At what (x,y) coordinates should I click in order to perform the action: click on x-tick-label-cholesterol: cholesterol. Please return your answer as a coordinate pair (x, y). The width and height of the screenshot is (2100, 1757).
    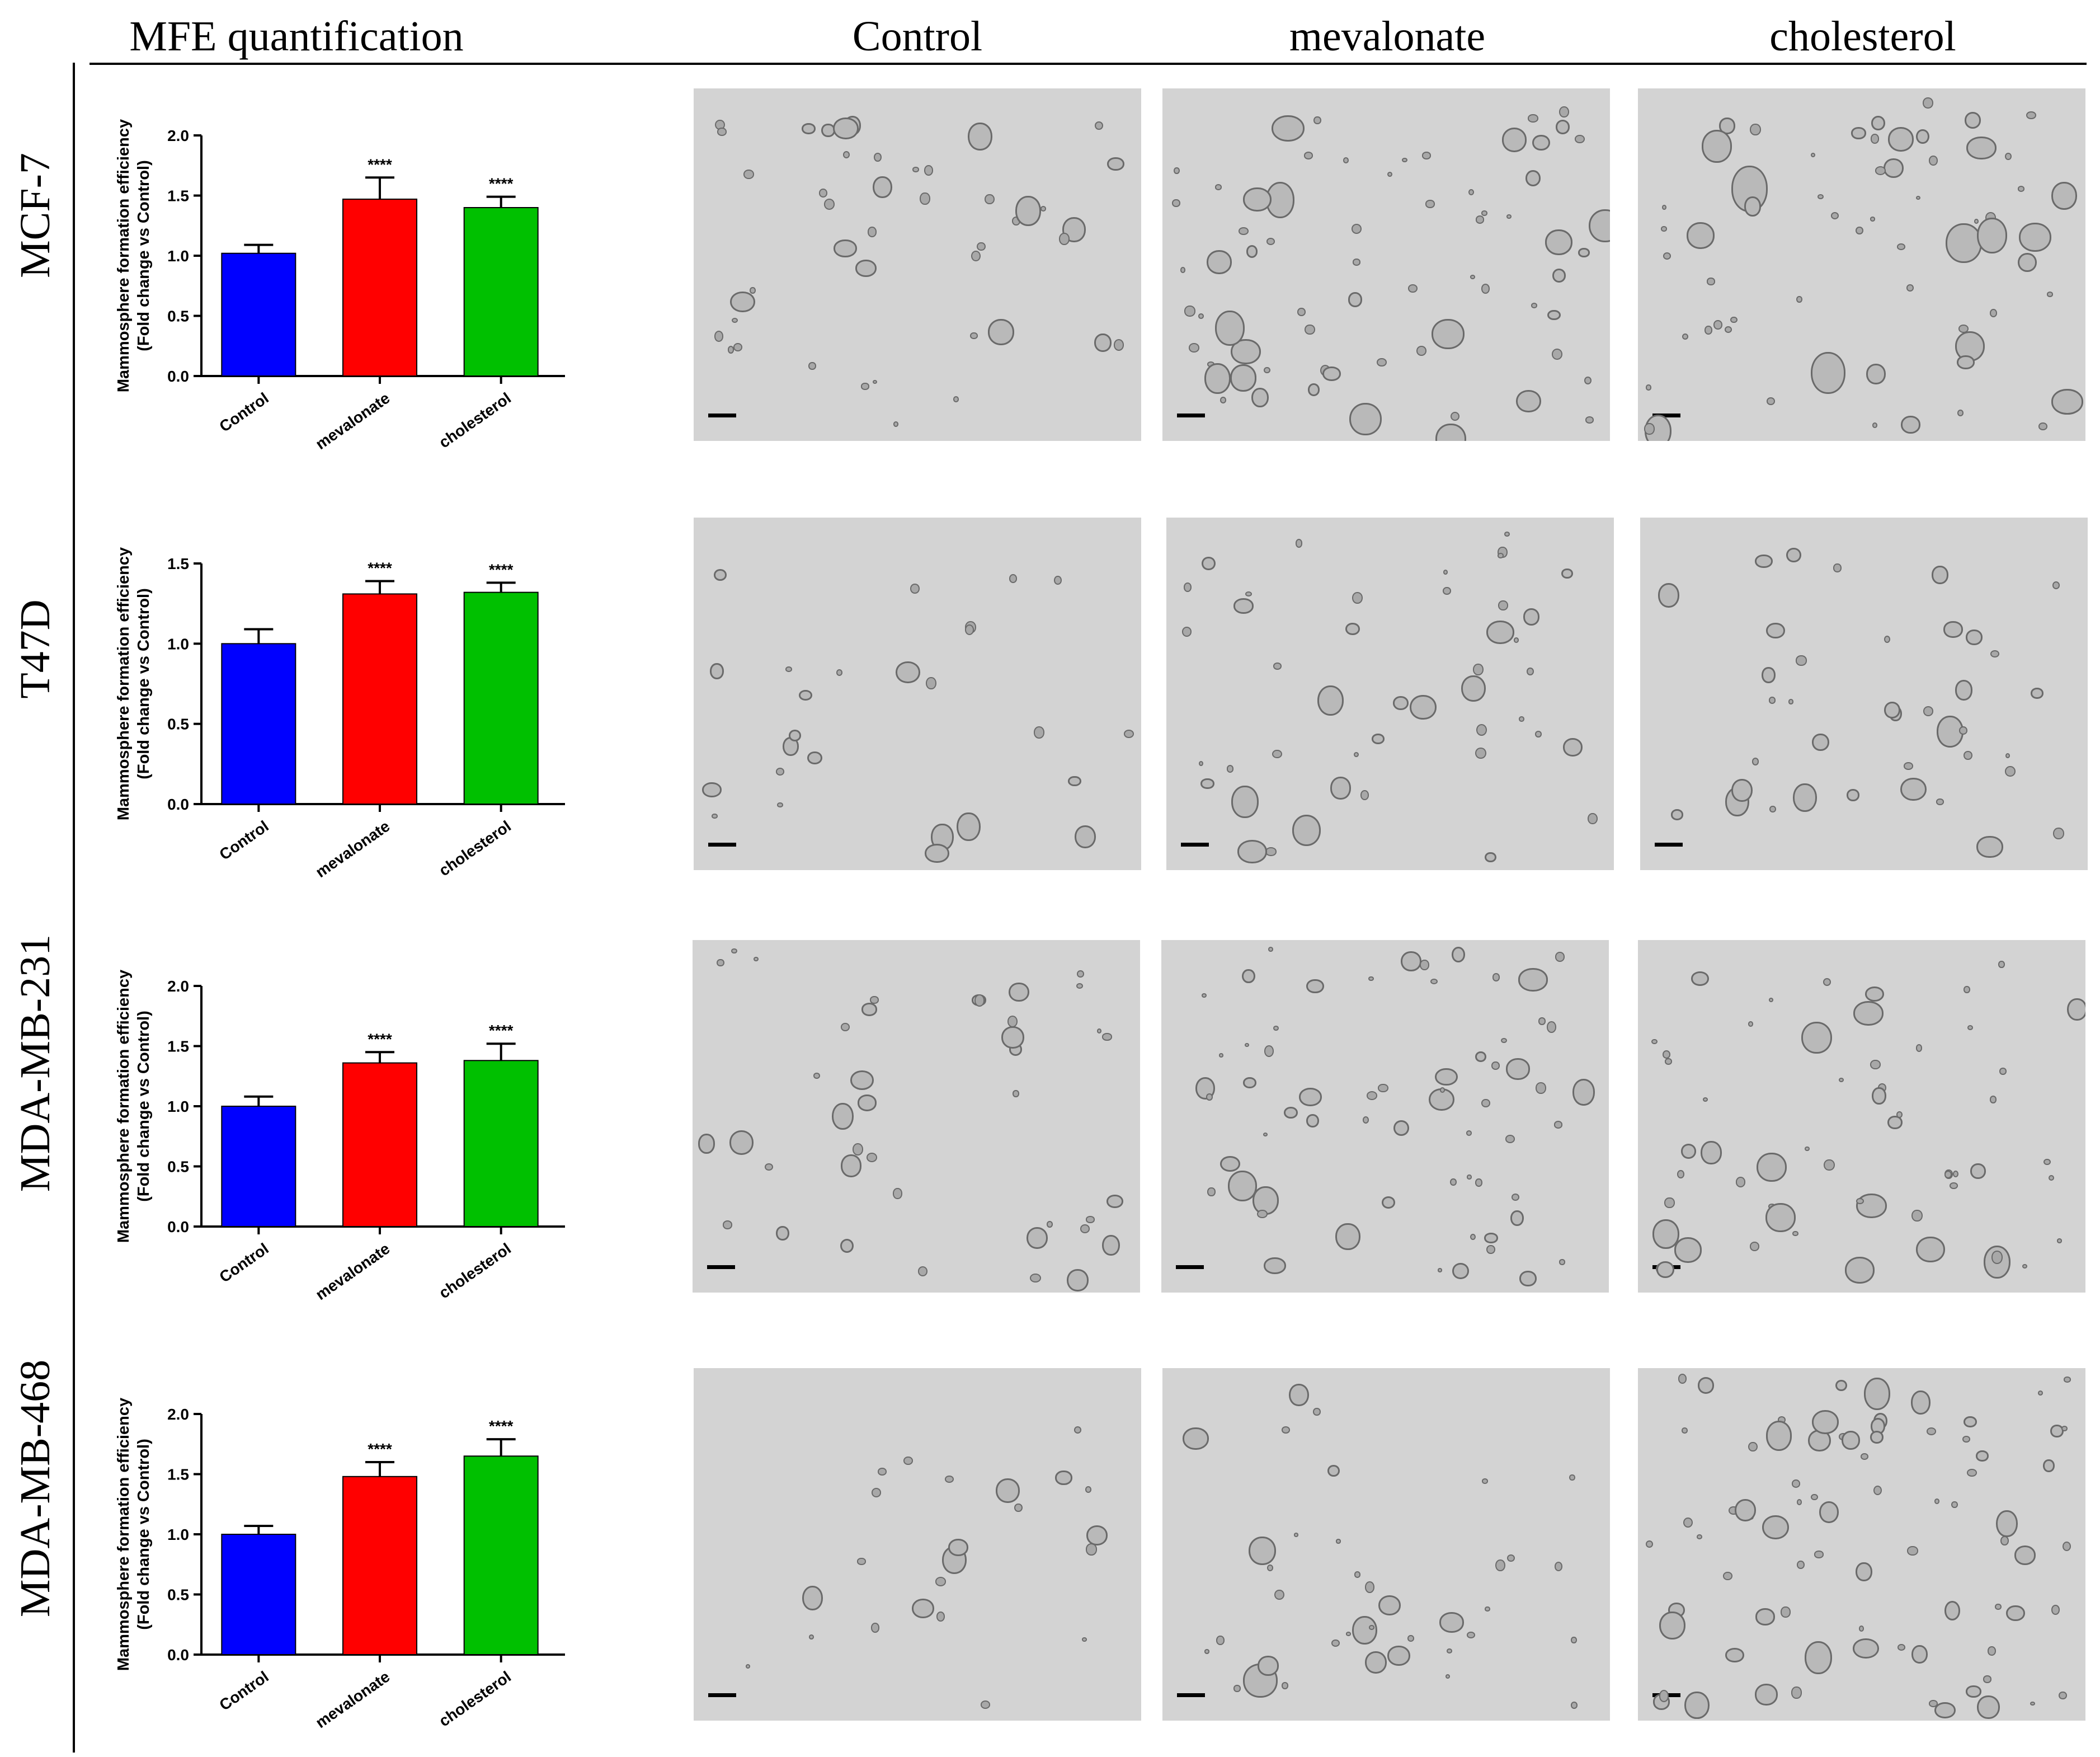
    Looking at the image, I should click on (475, 1699).